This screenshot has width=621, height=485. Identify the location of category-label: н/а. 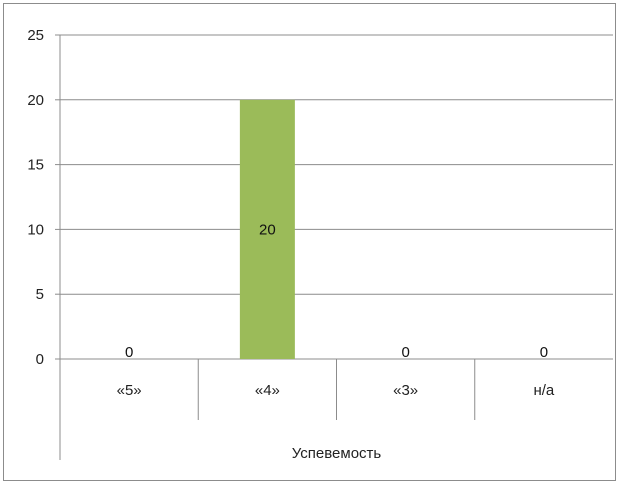
(543, 390).